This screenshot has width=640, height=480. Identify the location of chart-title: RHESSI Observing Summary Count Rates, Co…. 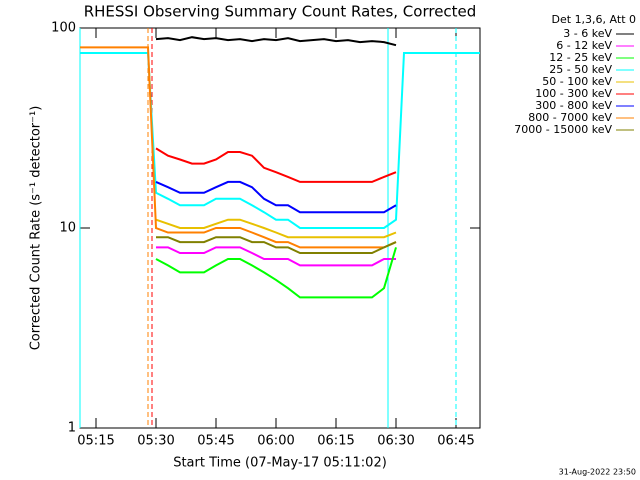
(280, 12).